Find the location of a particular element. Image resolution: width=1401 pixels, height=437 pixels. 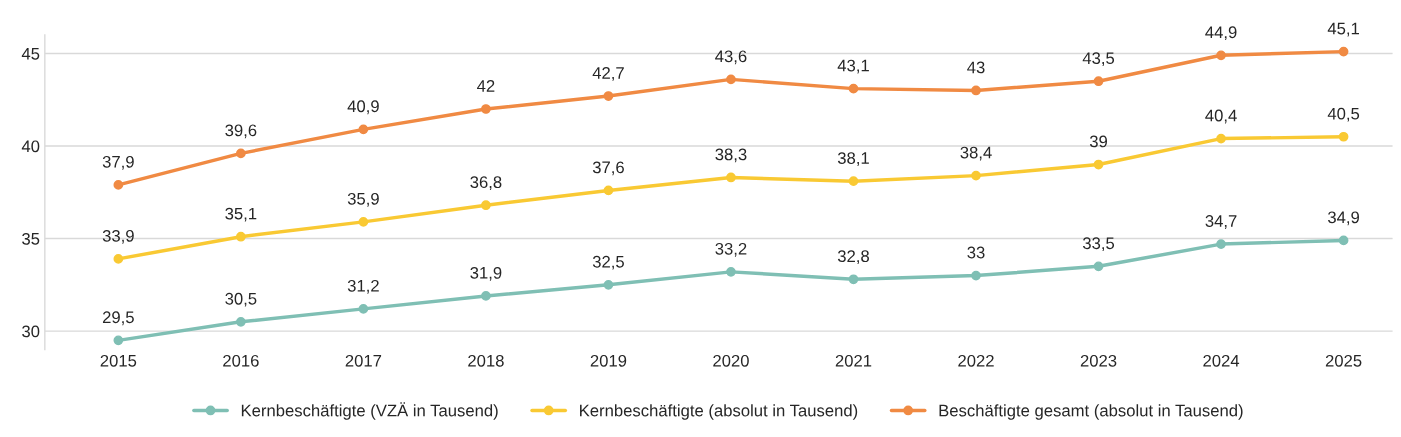

x-tick-label: 2024 is located at coordinates (1221, 360).